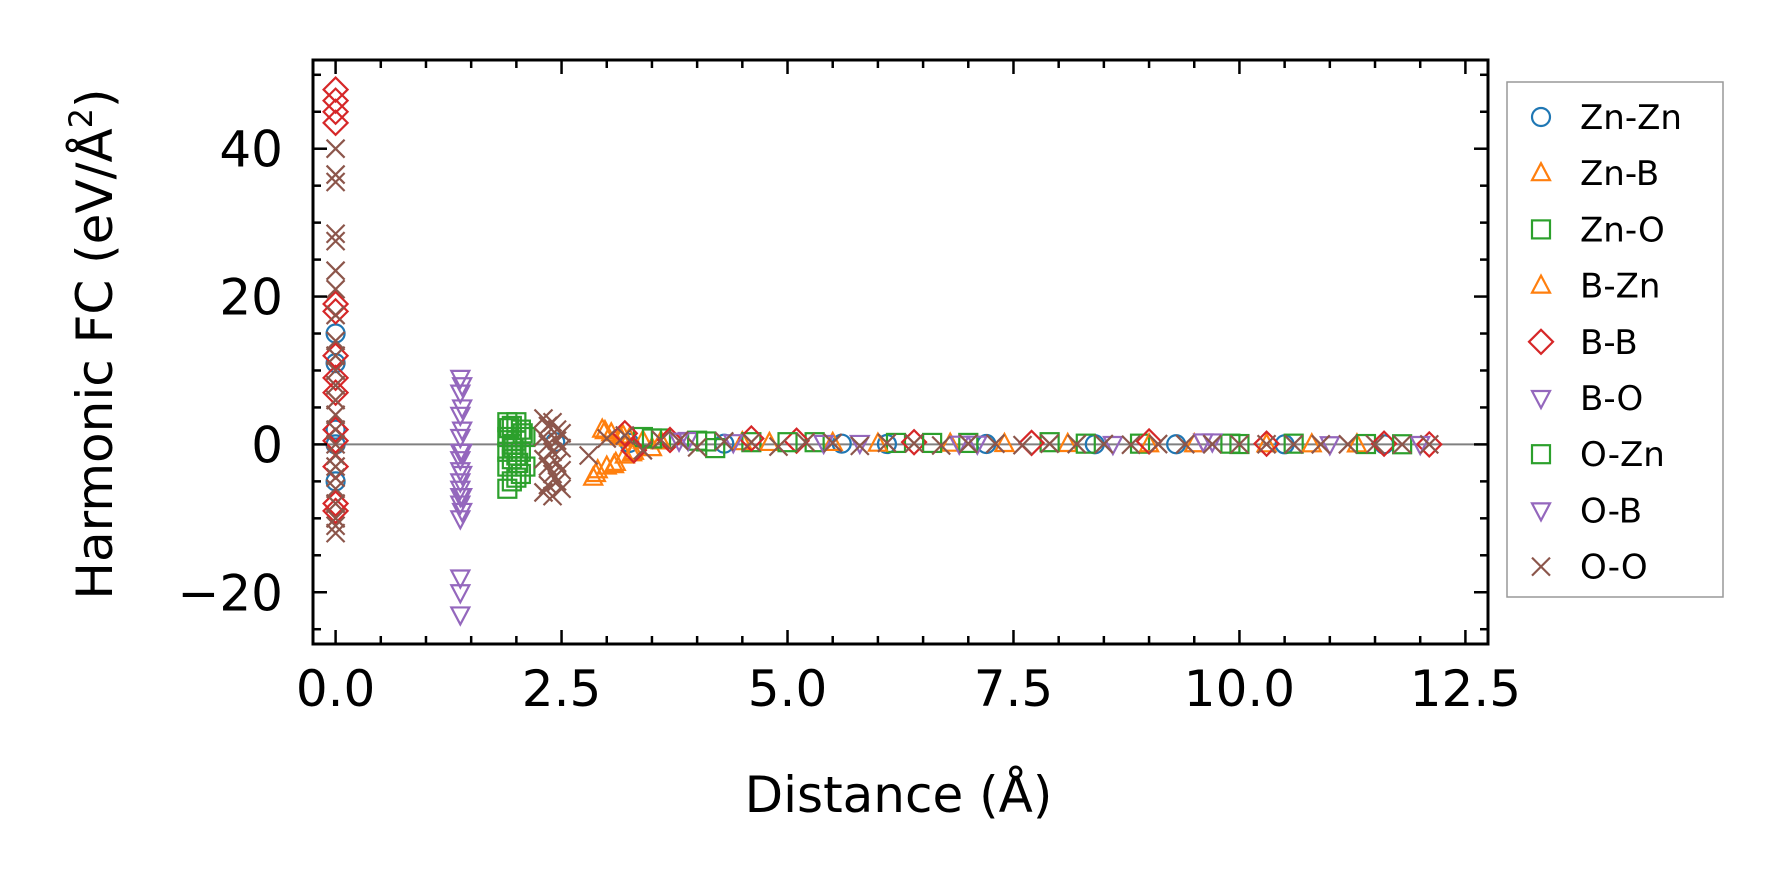 This screenshot has height=883, width=1771. I want to click on legend-item: O-O, so click(1589, 568).